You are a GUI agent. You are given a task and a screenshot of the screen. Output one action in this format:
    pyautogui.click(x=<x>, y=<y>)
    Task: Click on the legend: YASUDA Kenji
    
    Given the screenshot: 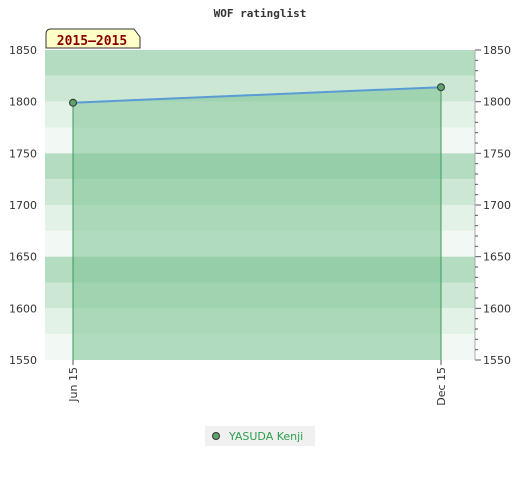 What is the action you would take?
    pyautogui.click(x=260, y=436)
    